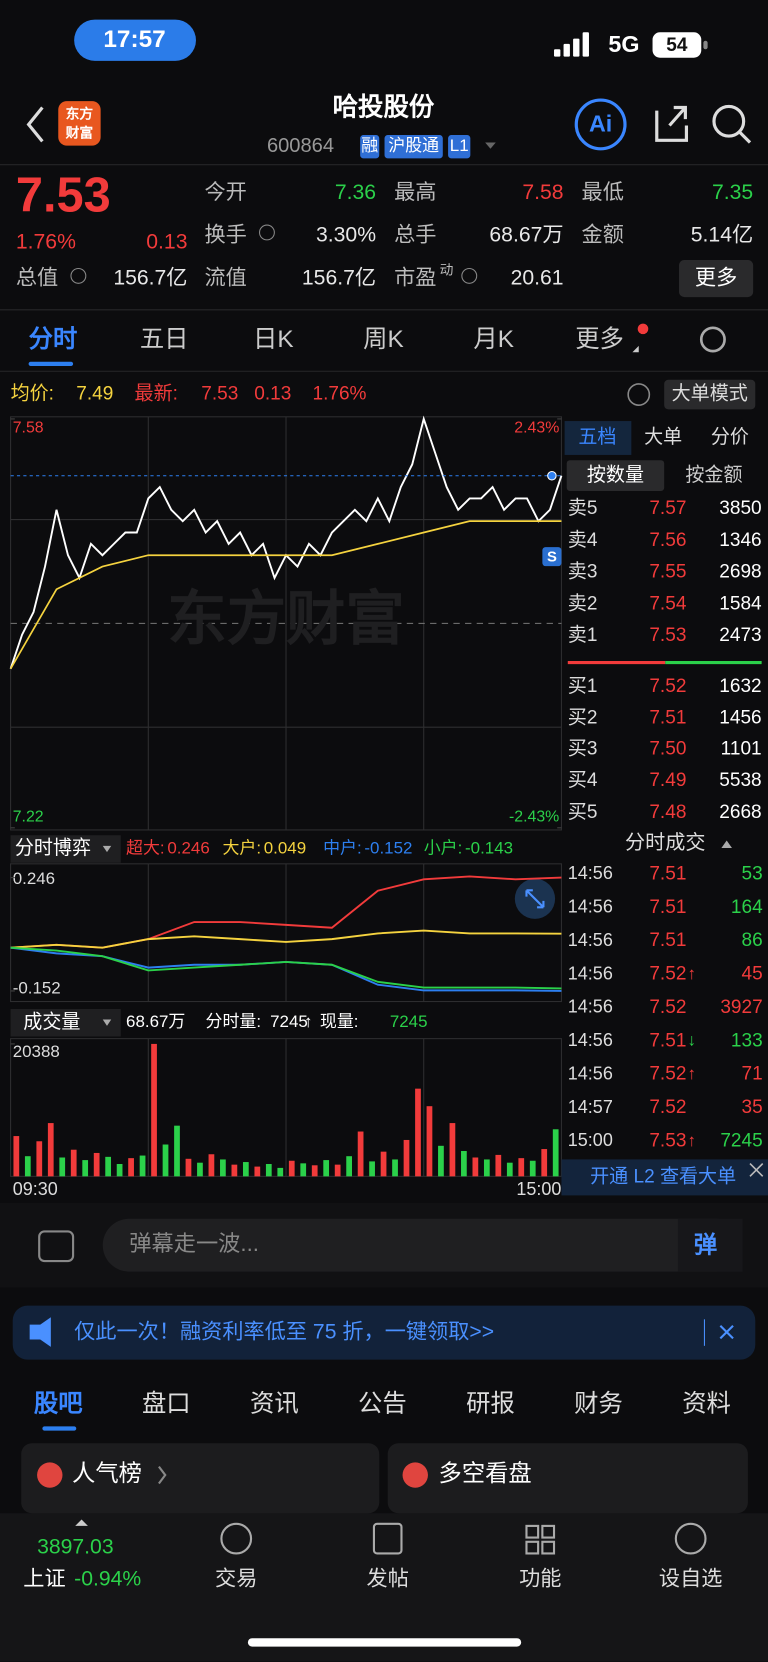 The height and width of the screenshot is (1662, 768). Describe the element at coordinates (691, 973) in the screenshot. I see `trade-arrow: ↑` at that location.